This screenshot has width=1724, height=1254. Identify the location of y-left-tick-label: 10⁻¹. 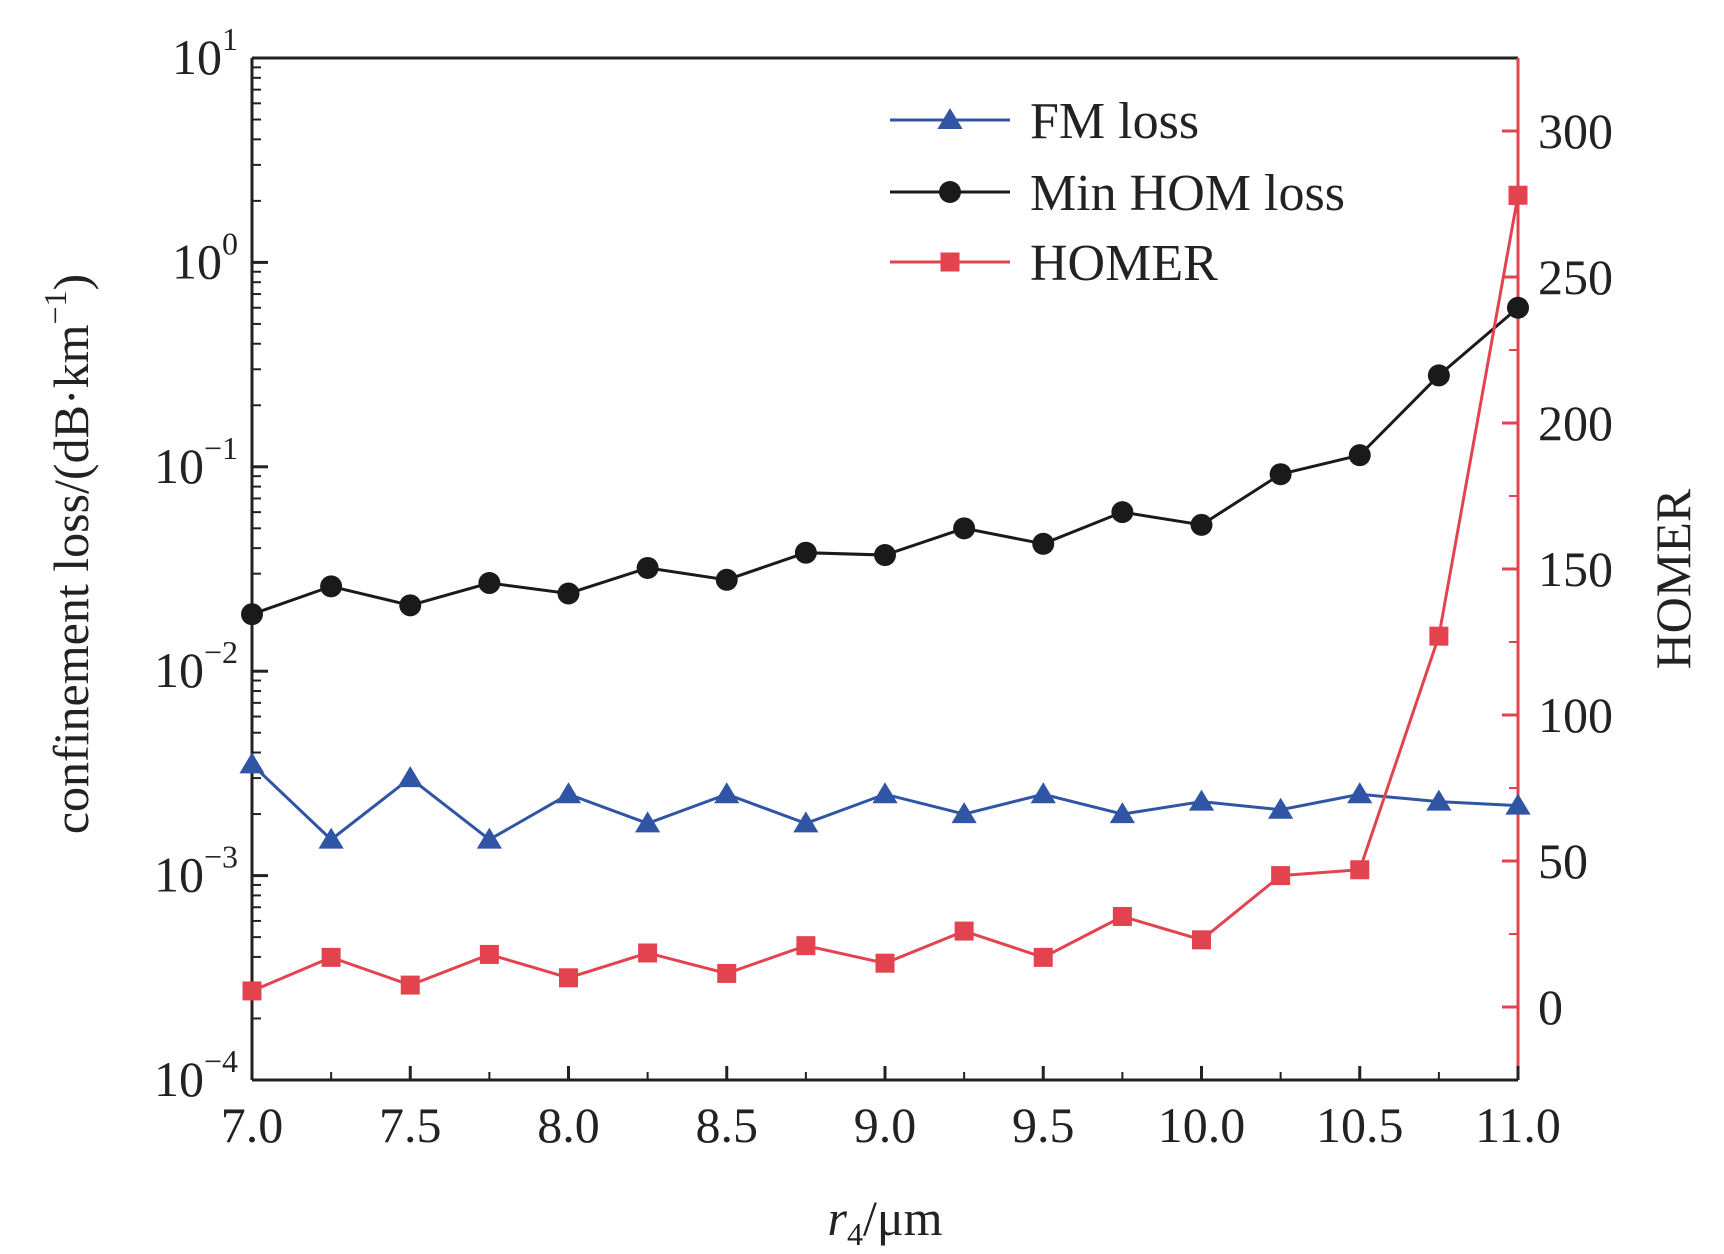
(196, 462).